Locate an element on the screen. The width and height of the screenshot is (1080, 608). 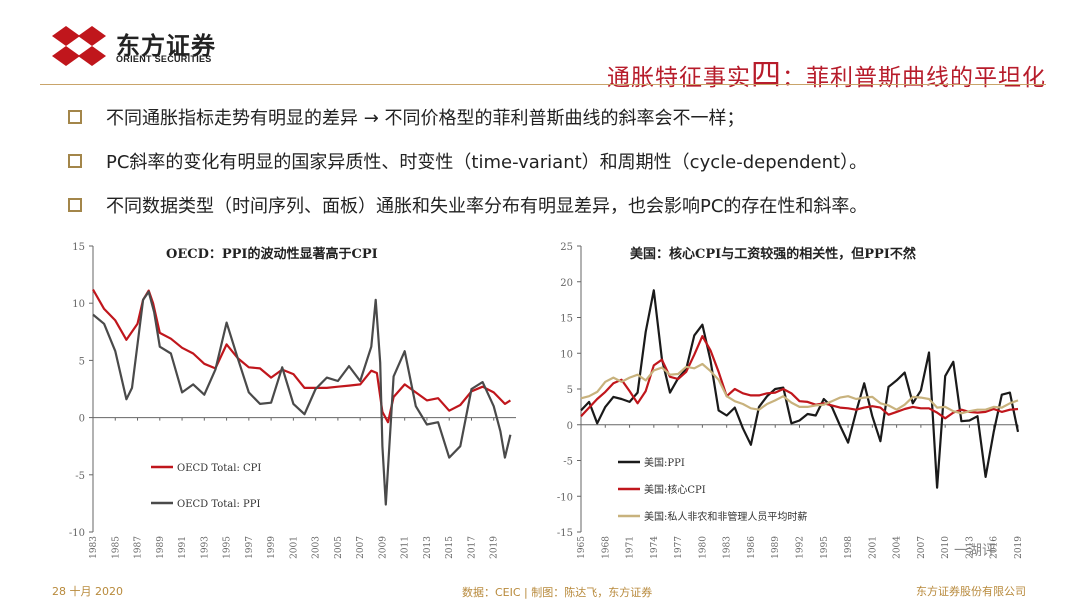
x-tick-label: 1968 is located at coordinates (606, 547).